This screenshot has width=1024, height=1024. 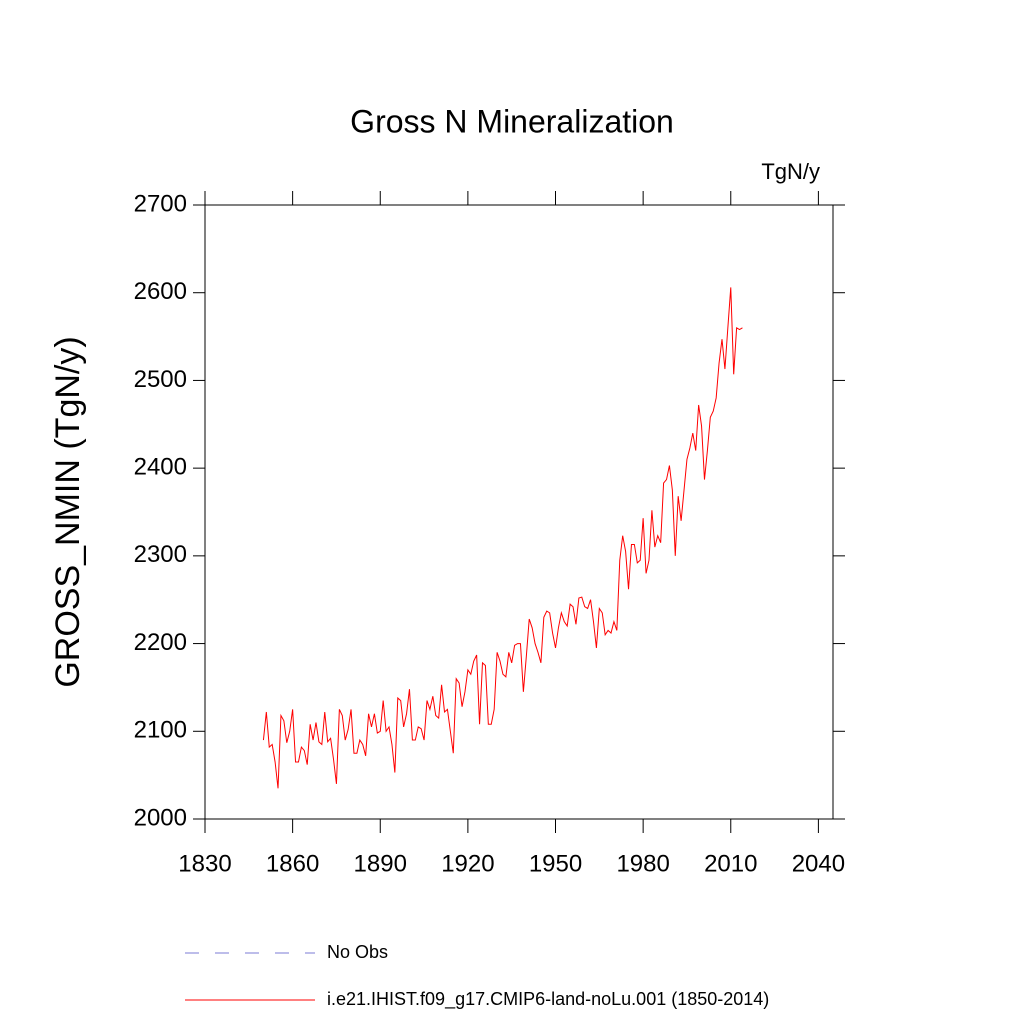 I want to click on y-tick-label: 2400, so click(x=160, y=466).